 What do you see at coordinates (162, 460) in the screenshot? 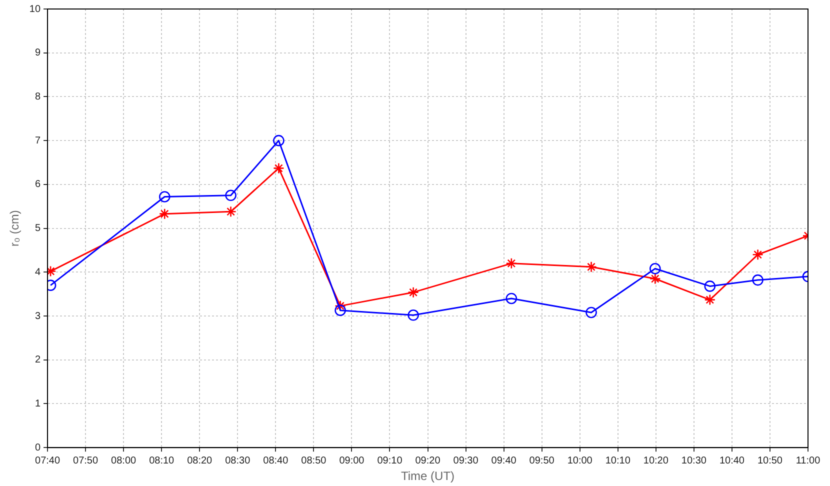
I see `x-tick-label: 08:10` at bounding box center [162, 460].